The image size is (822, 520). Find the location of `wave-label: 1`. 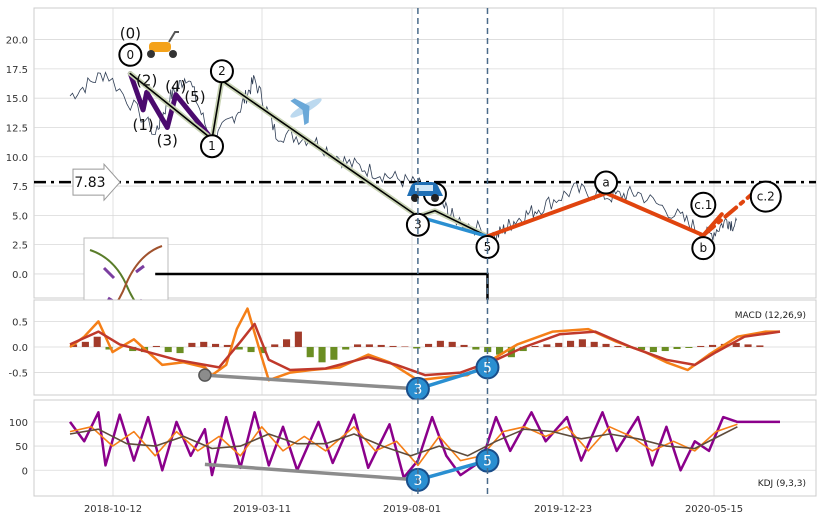

wave-label: 1 is located at coordinates (212, 146).